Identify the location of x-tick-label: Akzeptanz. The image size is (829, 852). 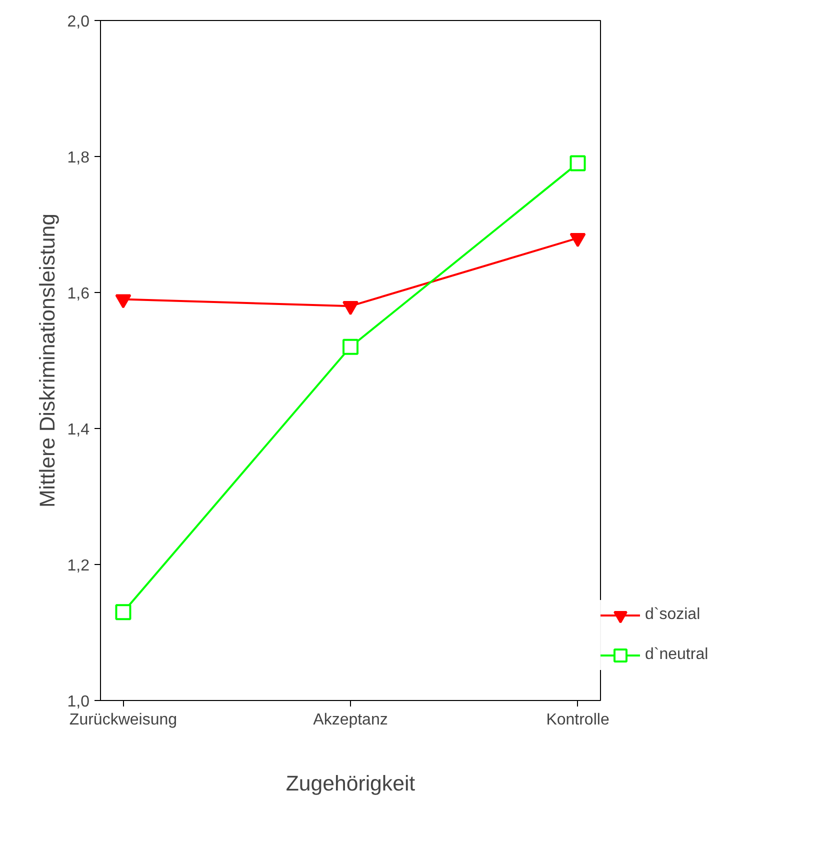
(350, 720).